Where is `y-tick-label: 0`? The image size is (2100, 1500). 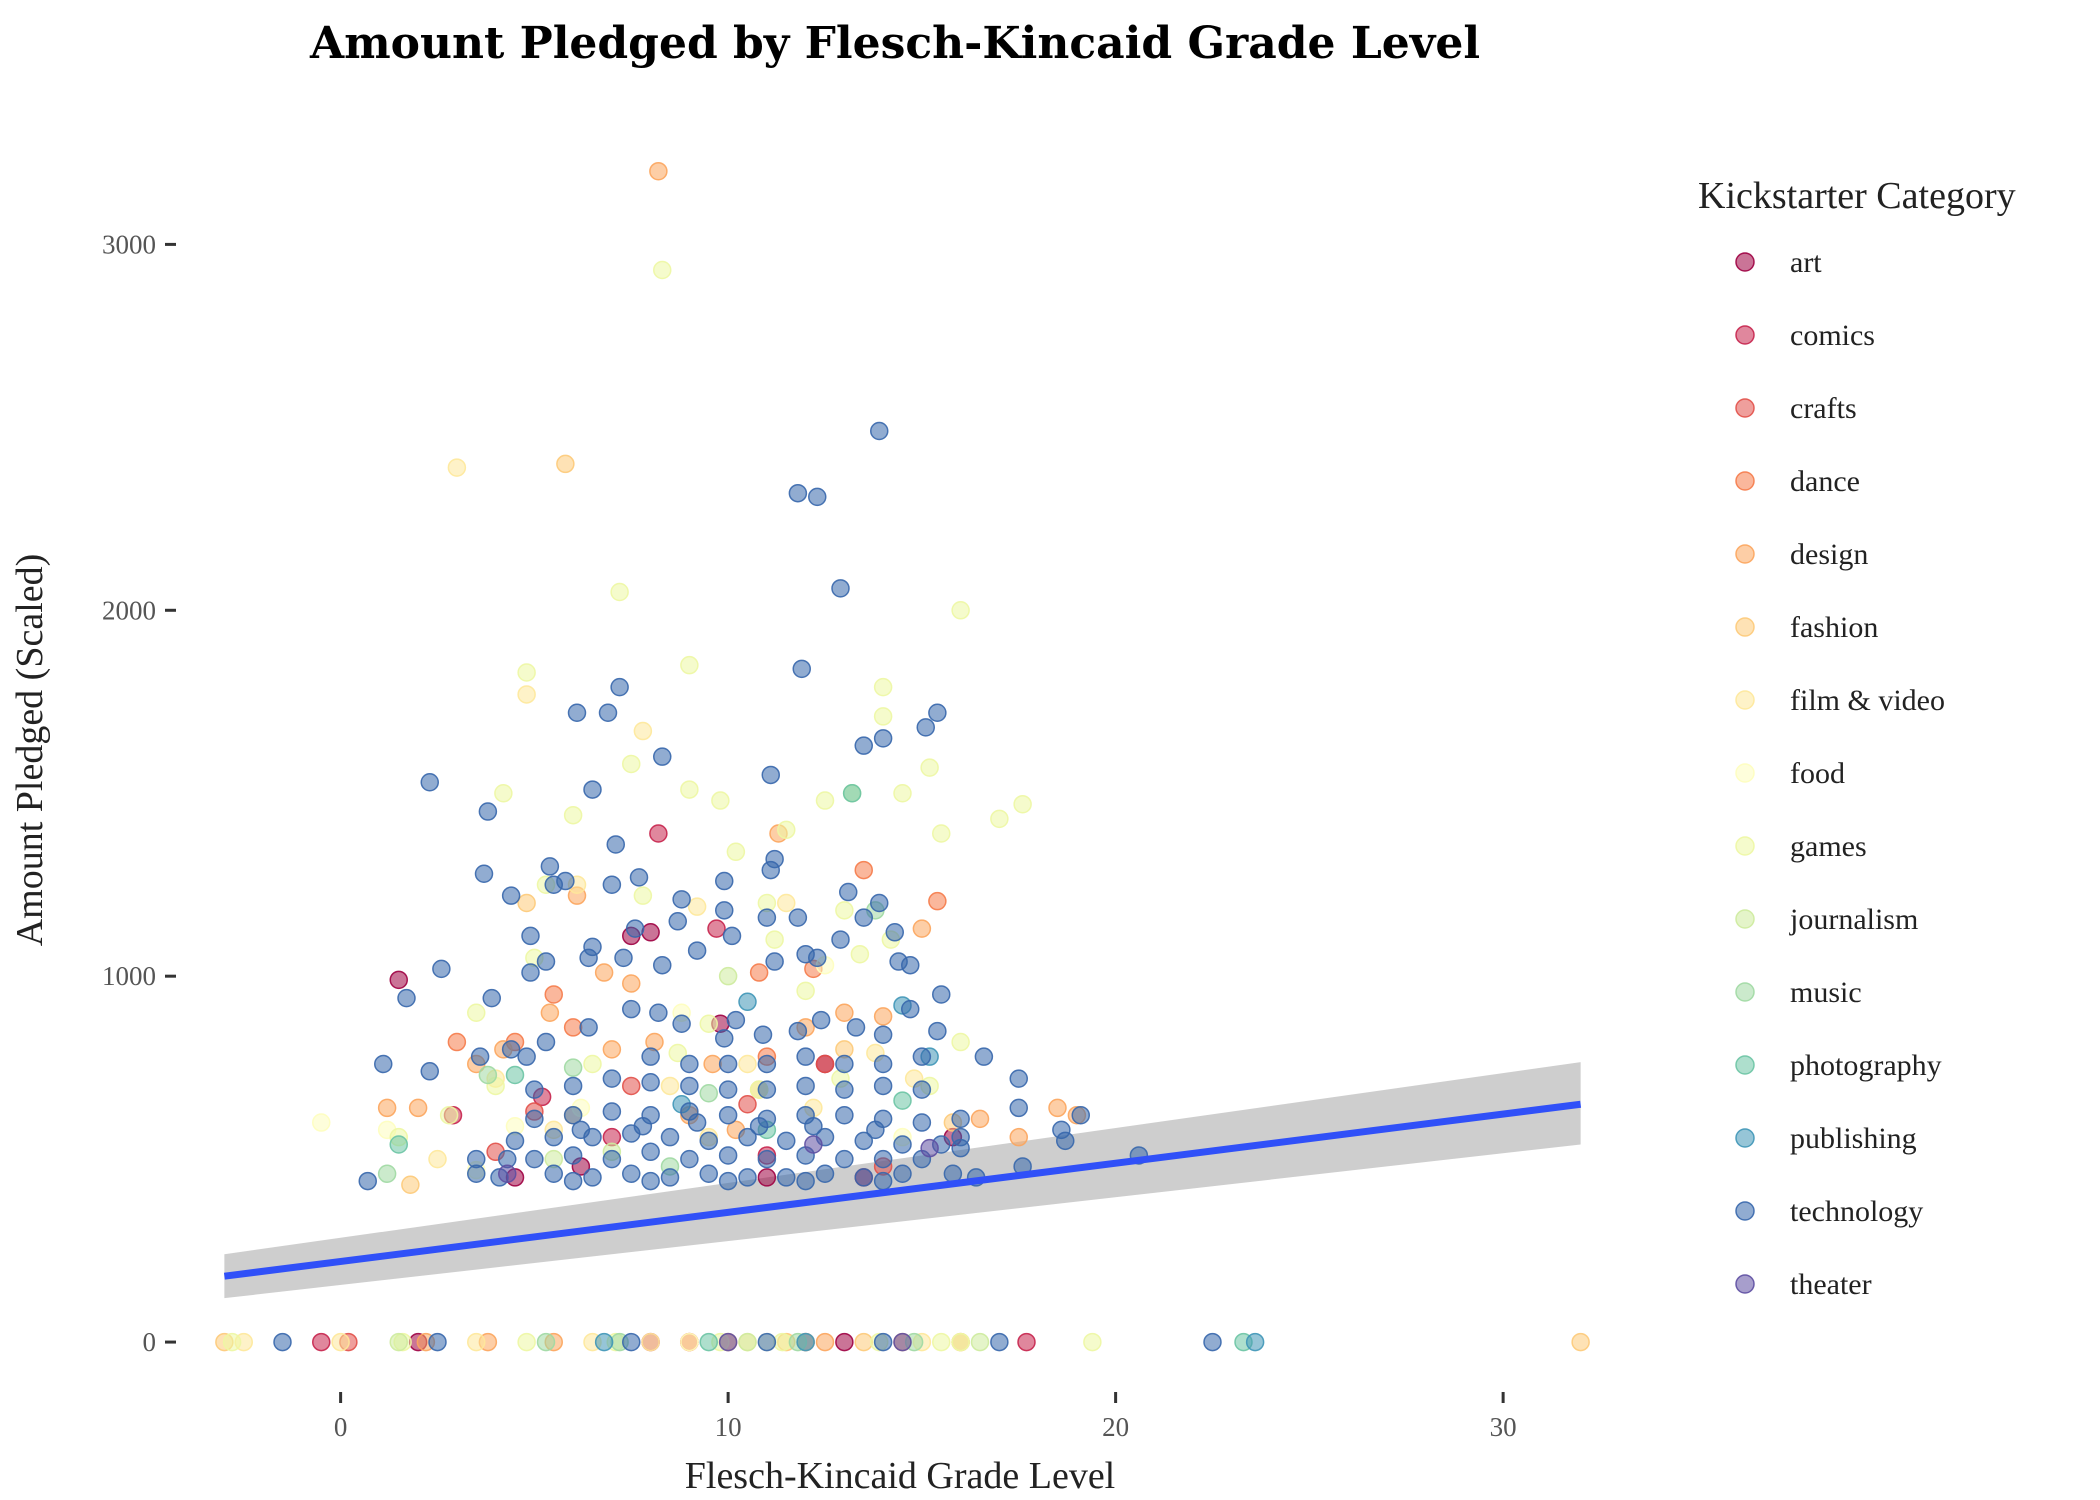
y-tick-label: 0 is located at coordinates (150, 1342).